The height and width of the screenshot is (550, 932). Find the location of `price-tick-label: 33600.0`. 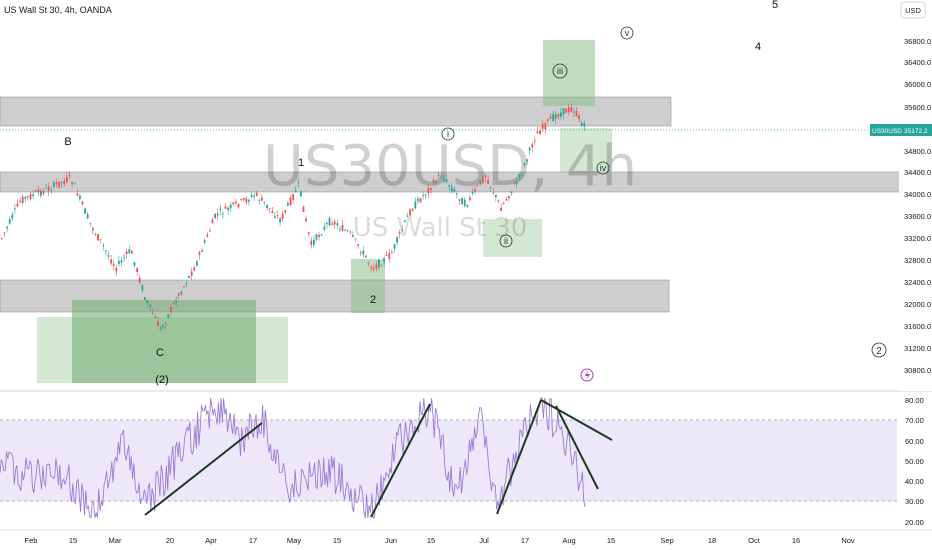

price-tick-label: 33600.0 is located at coordinates (917, 216).